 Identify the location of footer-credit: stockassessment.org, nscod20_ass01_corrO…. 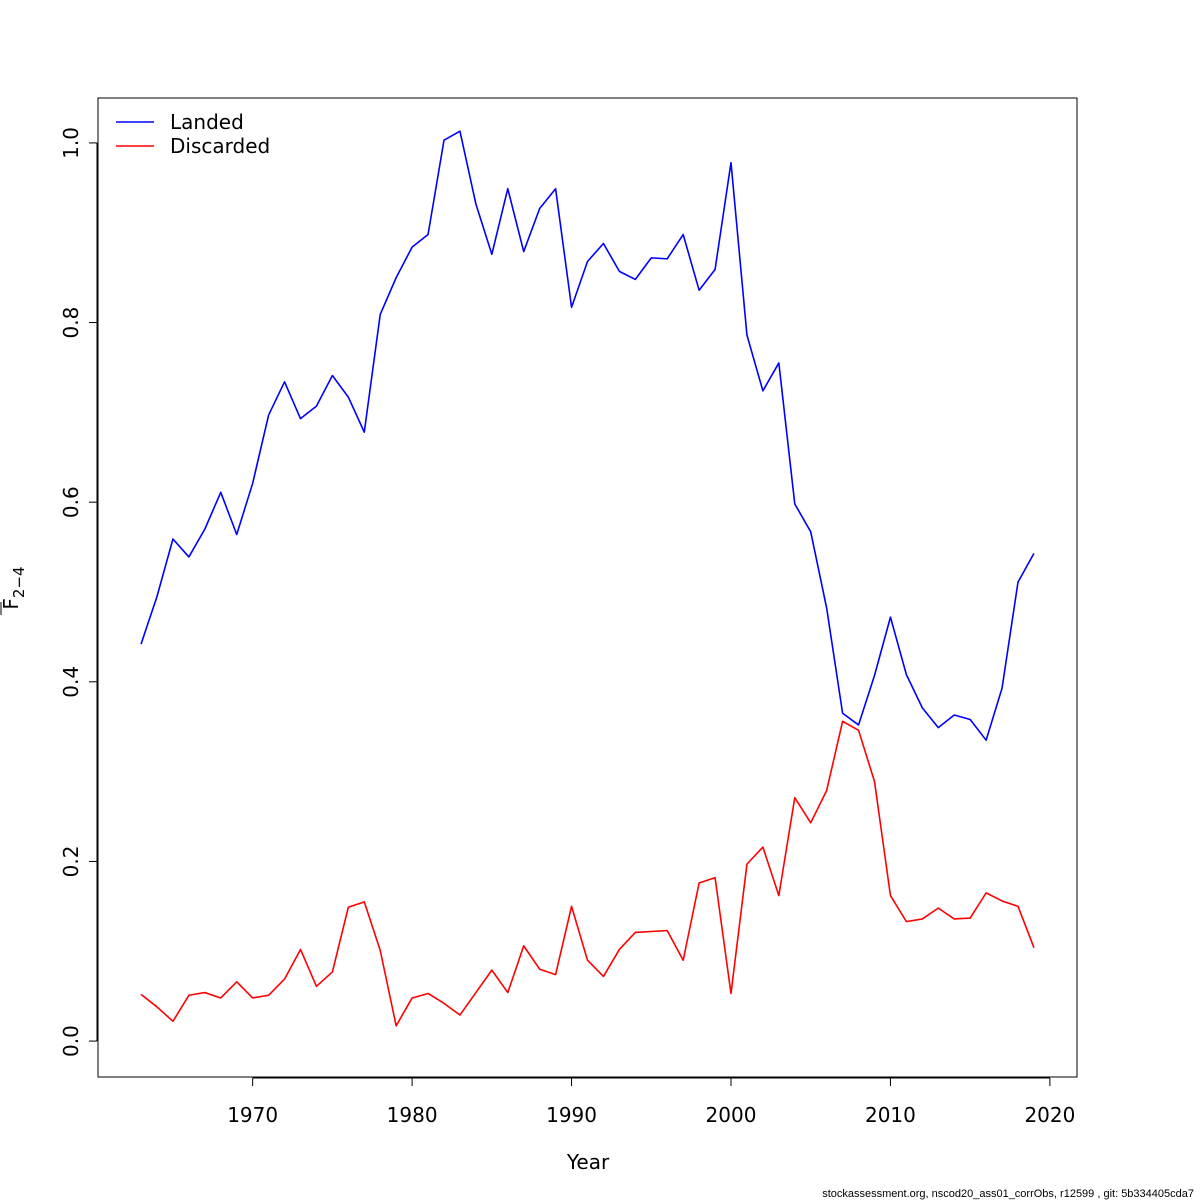
(1008, 1194).